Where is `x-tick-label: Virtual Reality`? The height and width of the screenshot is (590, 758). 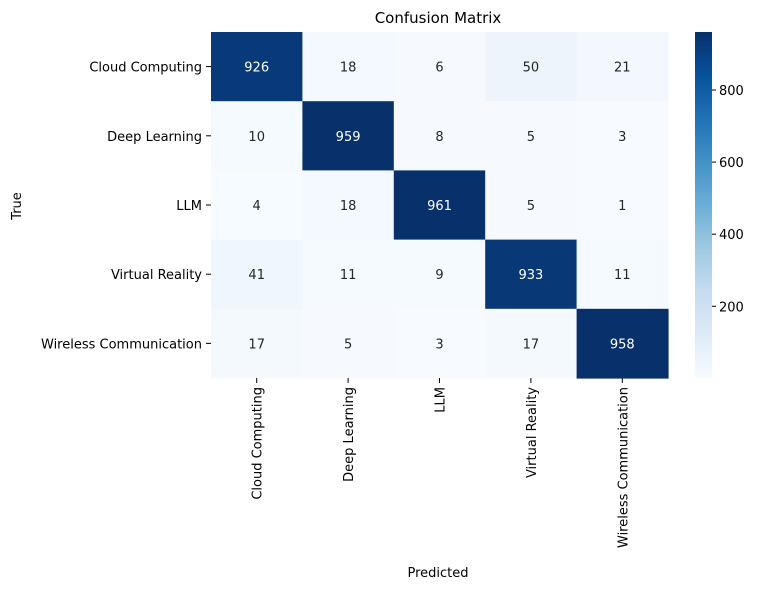
x-tick-label: Virtual Reality is located at coordinates (532, 432).